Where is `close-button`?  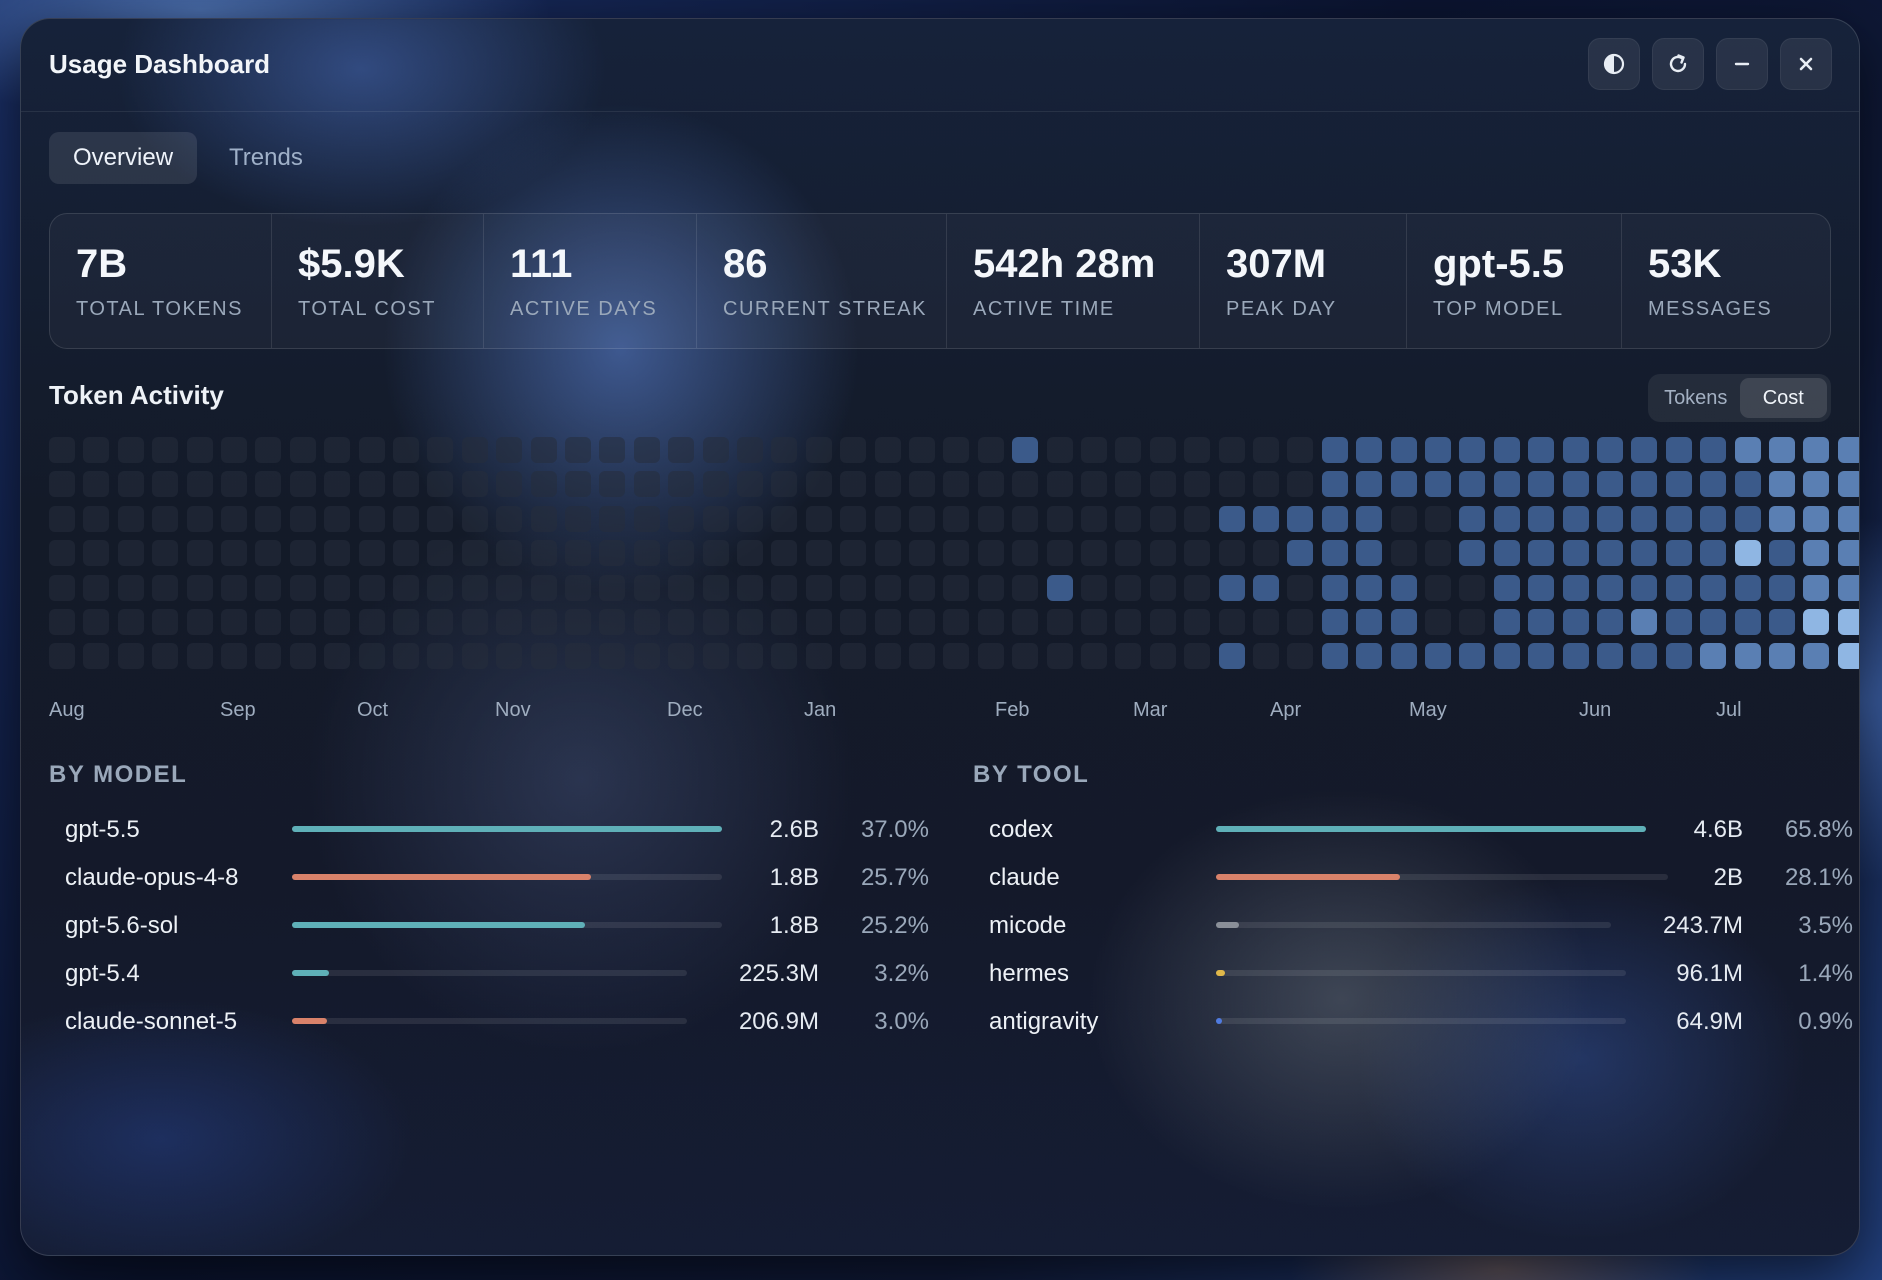
close-button is located at coordinates (1806, 64).